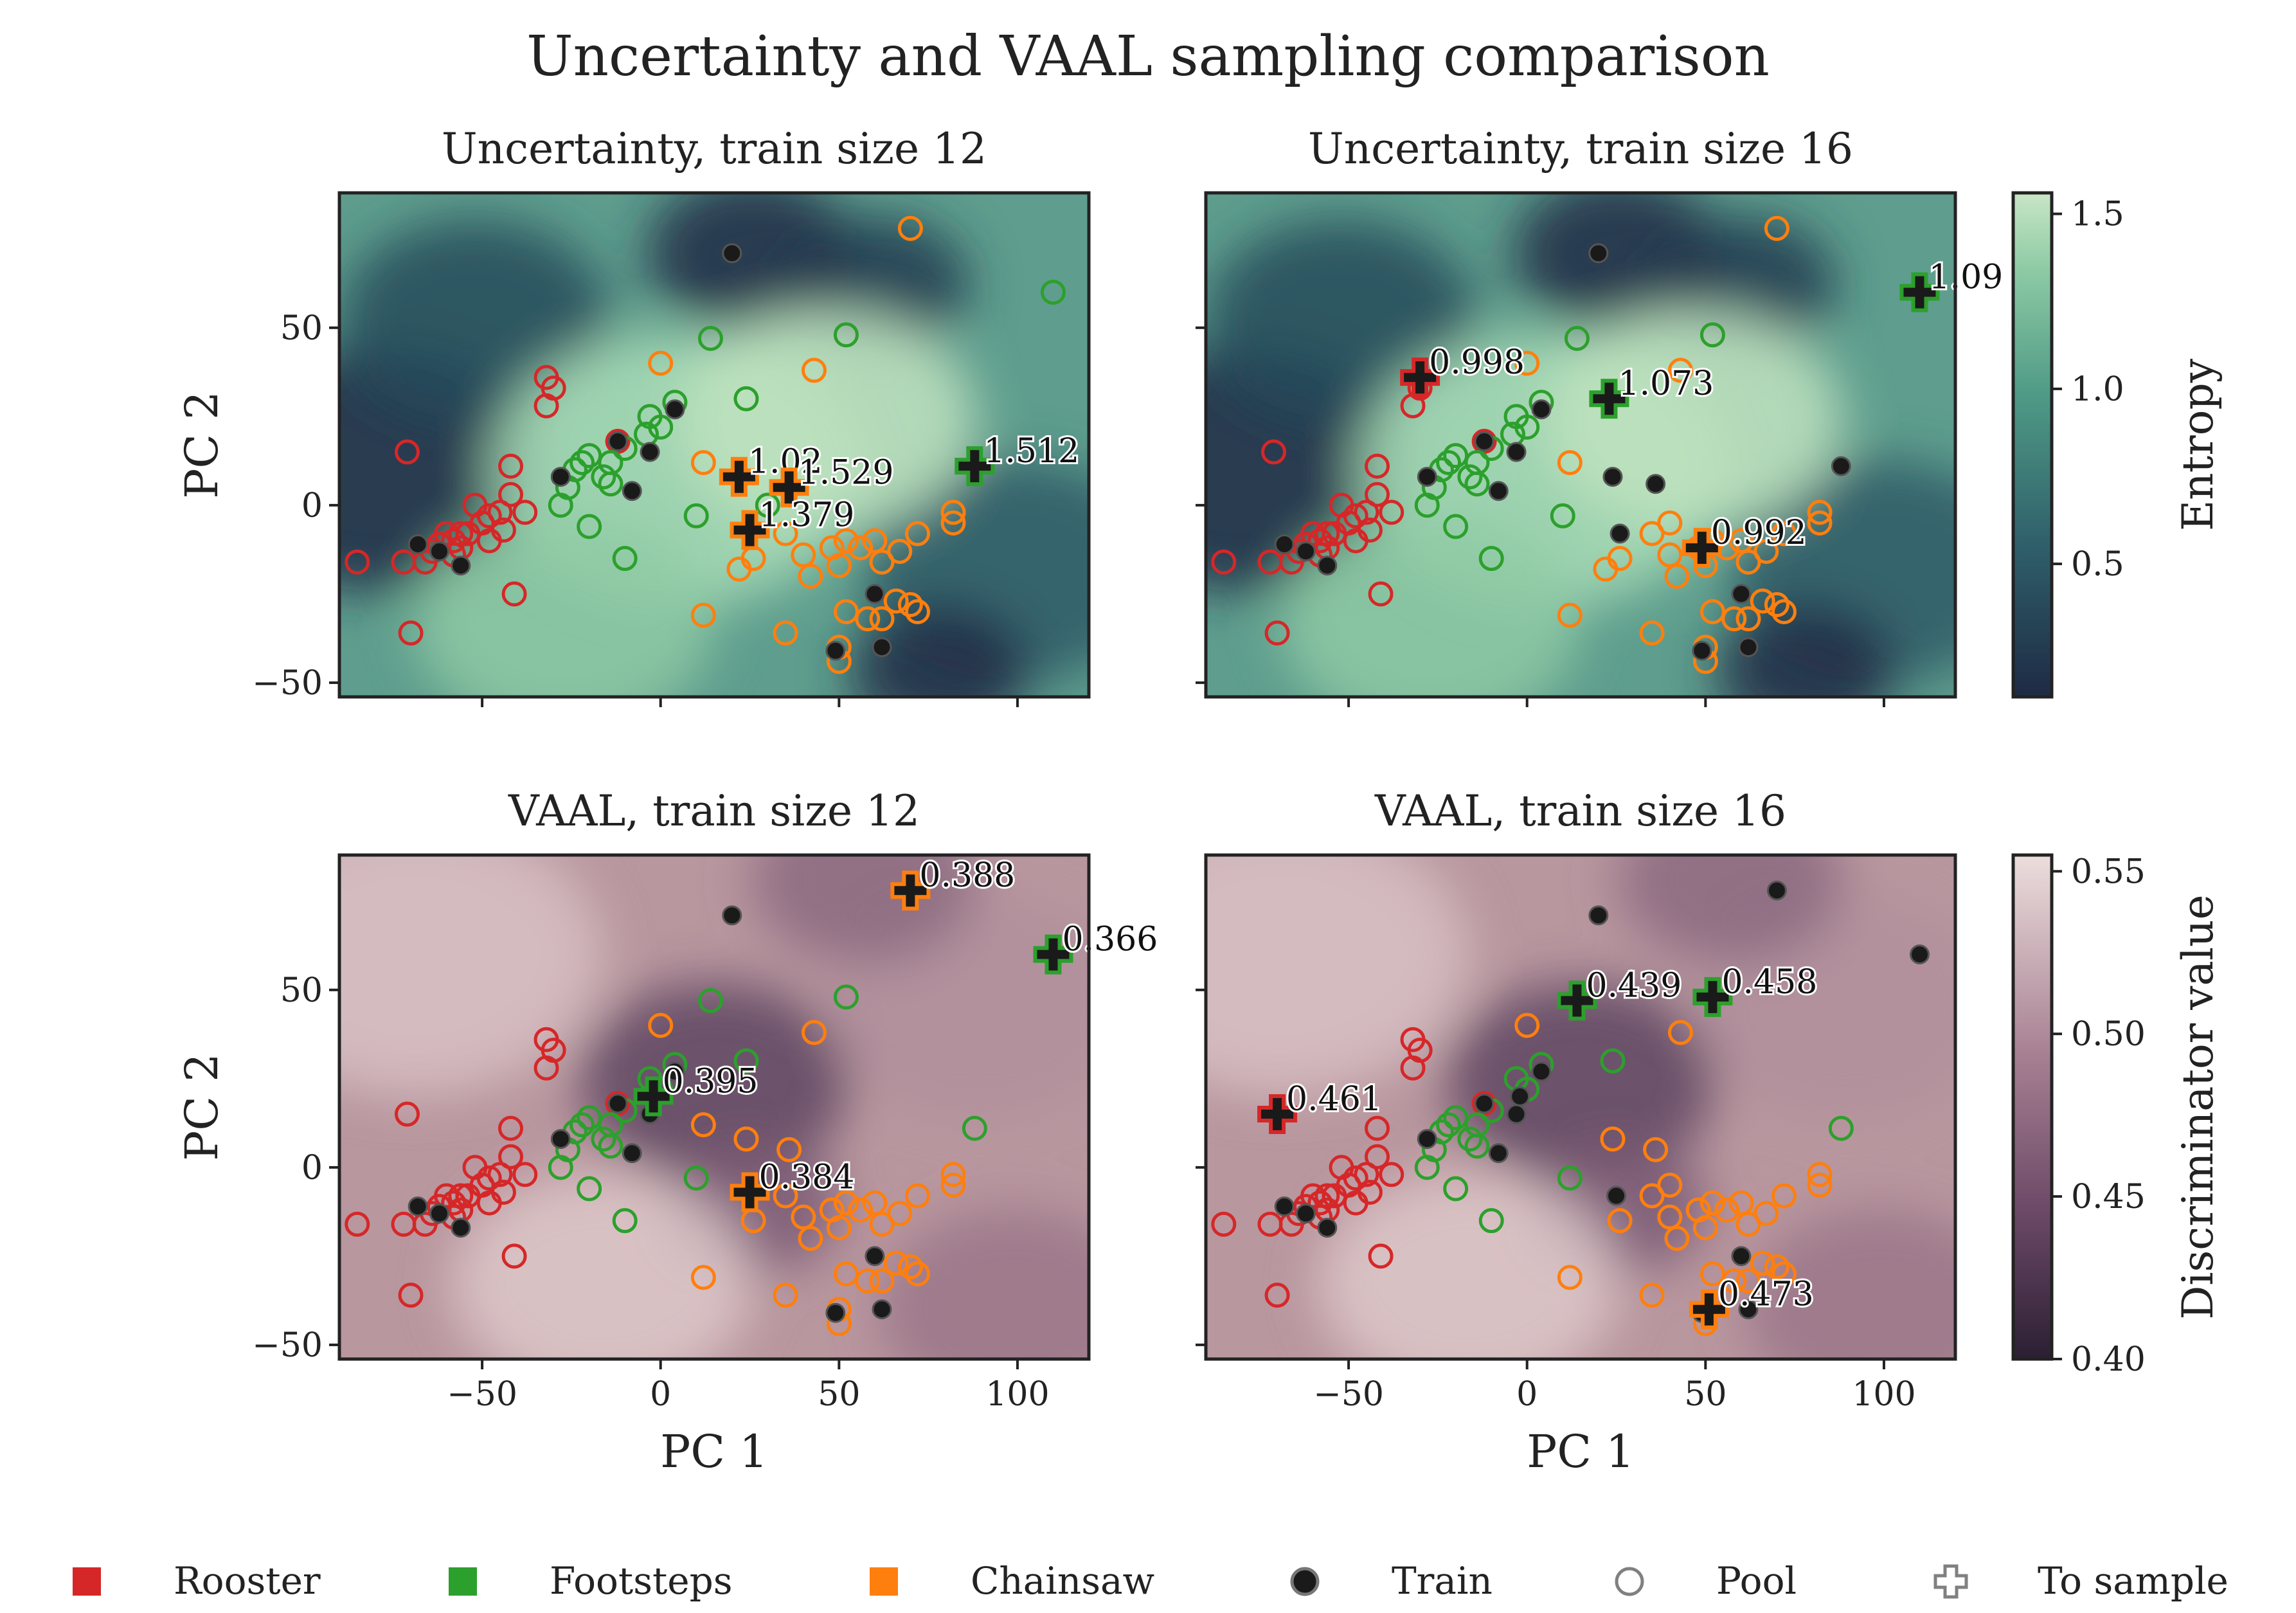 The width and height of the screenshot is (2296, 1613). What do you see at coordinates (247, 1581) in the screenshot?
I see `legend-label: Rooster` at bounding box center [247, 1581].